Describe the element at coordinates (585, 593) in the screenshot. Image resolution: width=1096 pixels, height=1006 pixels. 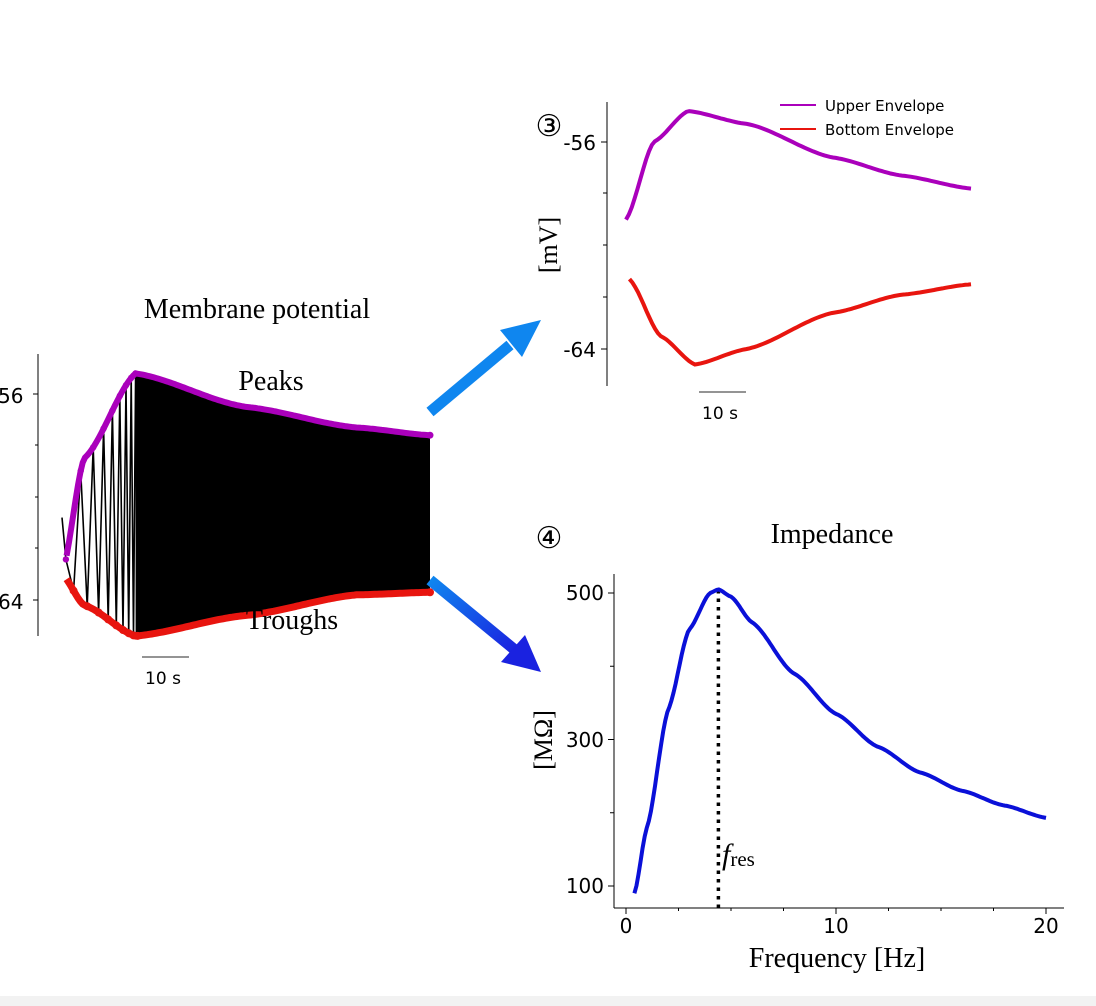
I see `impedance-y-tick-500: 500` at that location.